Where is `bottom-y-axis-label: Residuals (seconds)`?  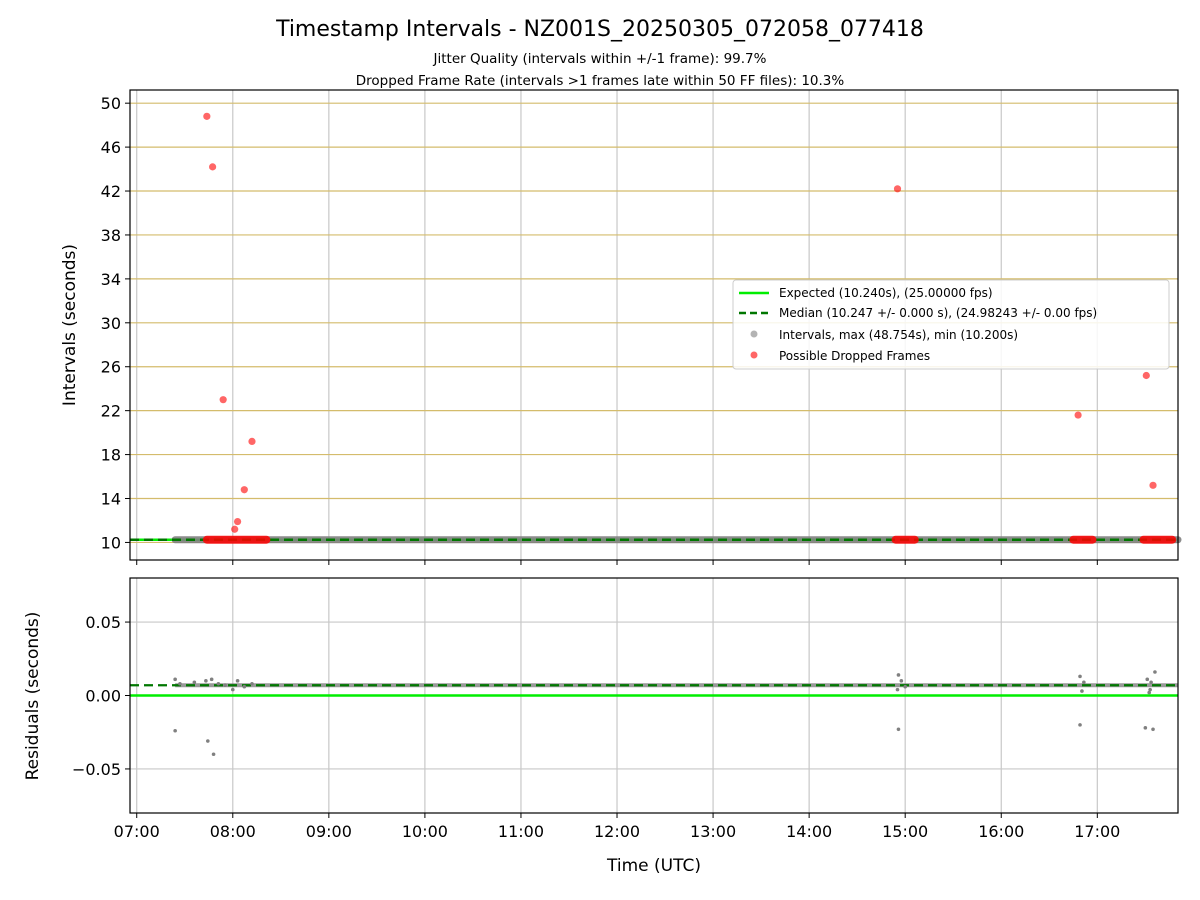
bottom-y-axis-label: Residuals (seconds) is located at coordinates (33, 696).